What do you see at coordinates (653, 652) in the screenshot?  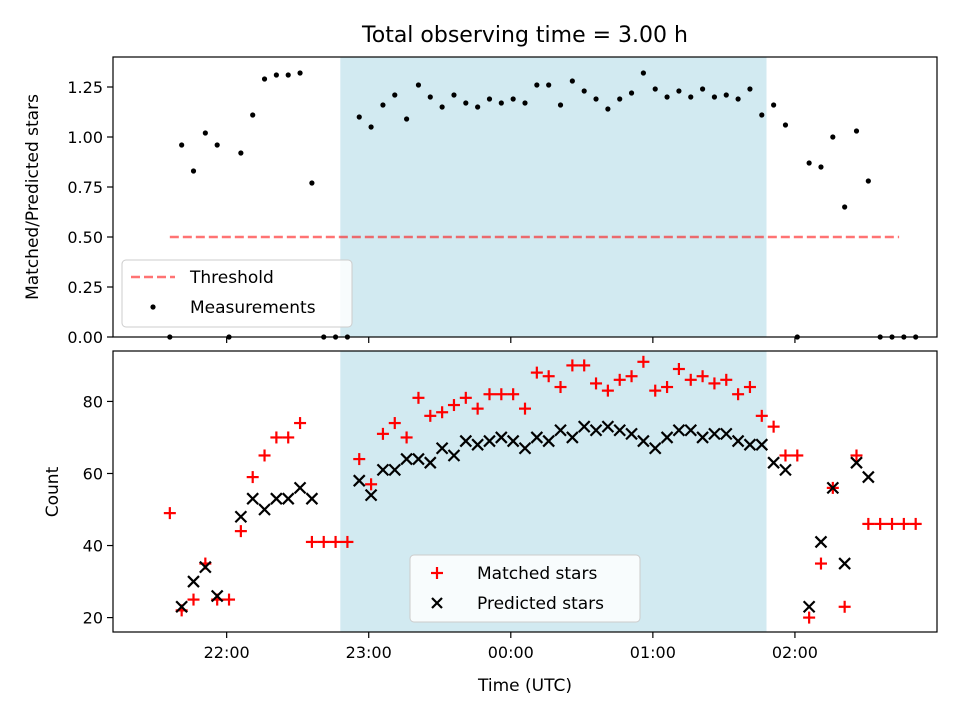 I see `x-tick-label: 01:00` at bounding box center [653, 652].